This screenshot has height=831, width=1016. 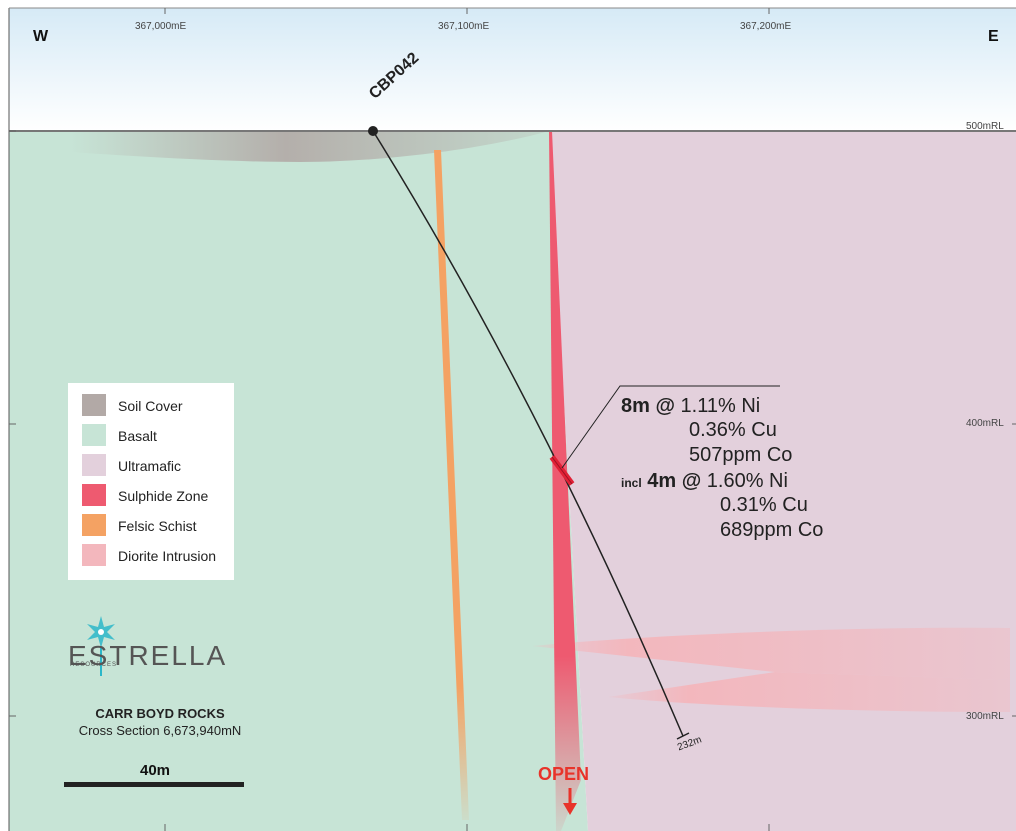 What do you see at coordinates (160, 730) in the screenshot?
I see `section-subtitle: Cross Section 6,673,940mN` at bounding box center [160, 730].